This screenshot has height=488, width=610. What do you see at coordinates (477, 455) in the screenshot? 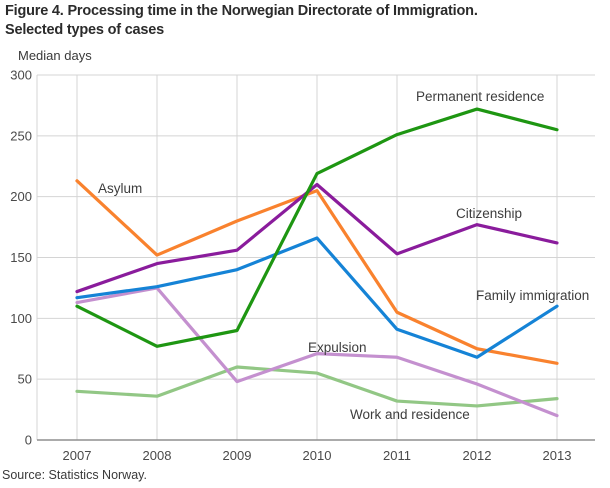
I see `x-tick-label-2012: 2012` at bounding box center [477, 455].